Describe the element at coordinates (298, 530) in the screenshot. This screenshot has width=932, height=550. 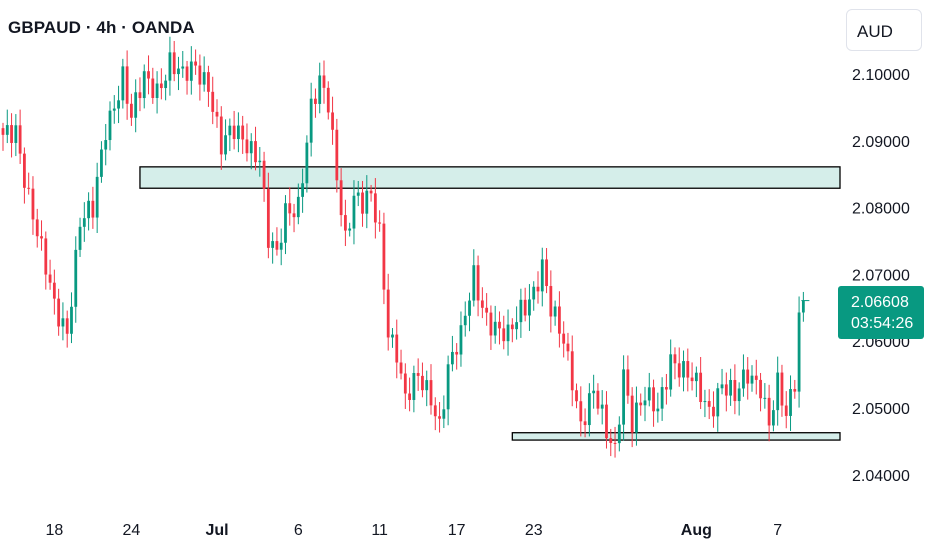
I see `x-tick-label: 6` at that location.